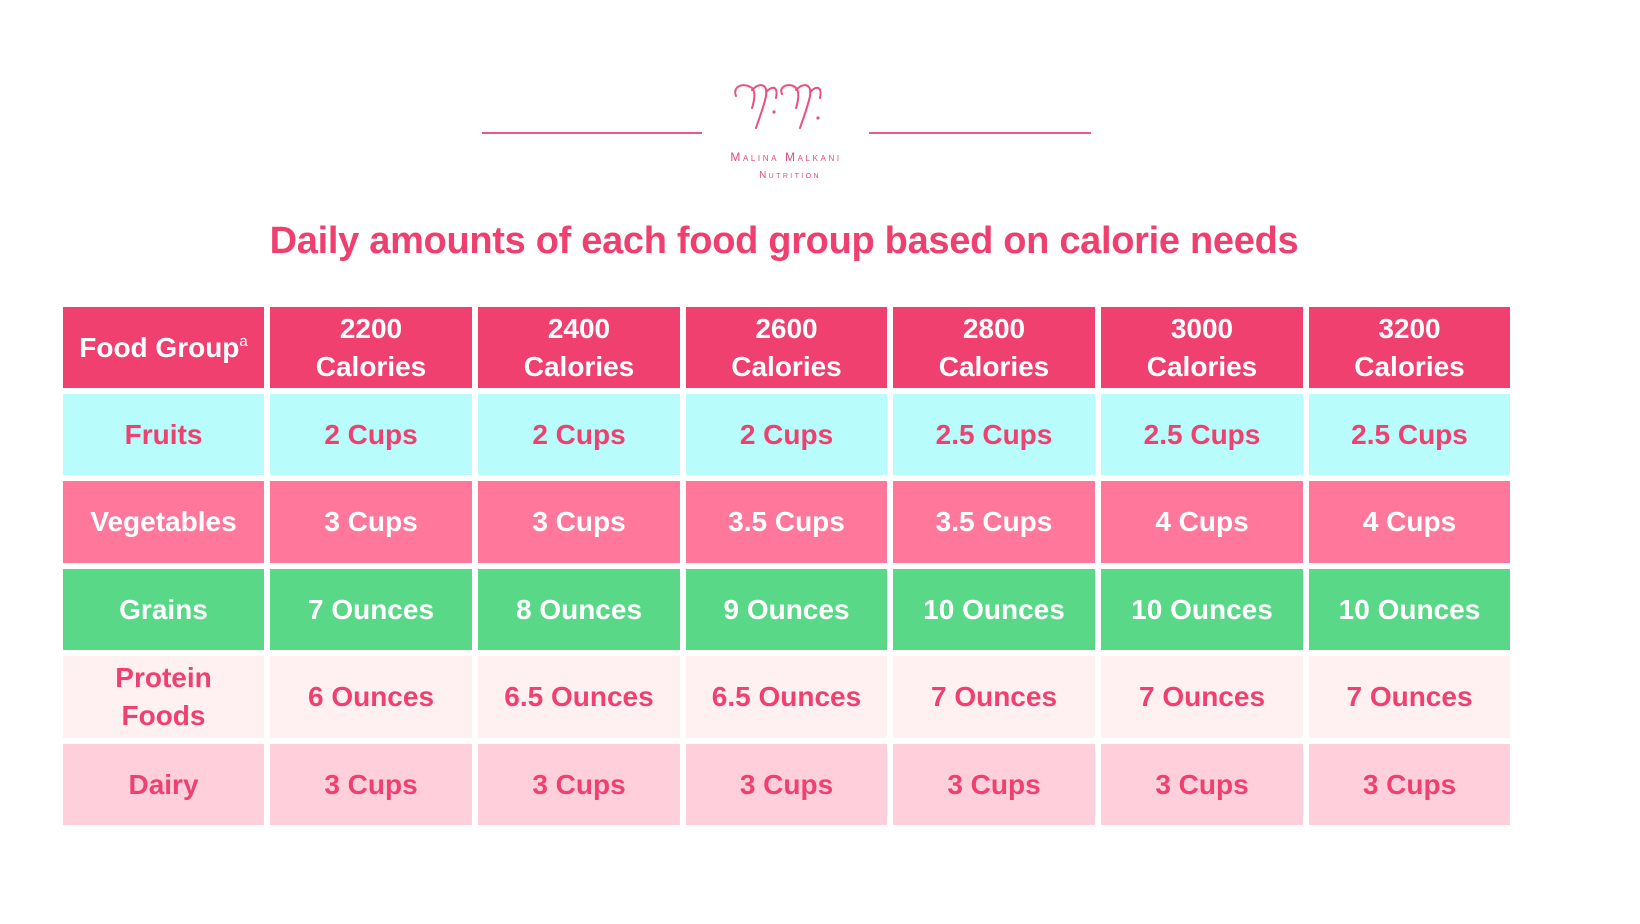 Image resolution: width=1640 pixels, height=924 pixels. Describe the element at coordinates (994, 328) in the screenshot. I see `calorie-value: 2800` at that location.